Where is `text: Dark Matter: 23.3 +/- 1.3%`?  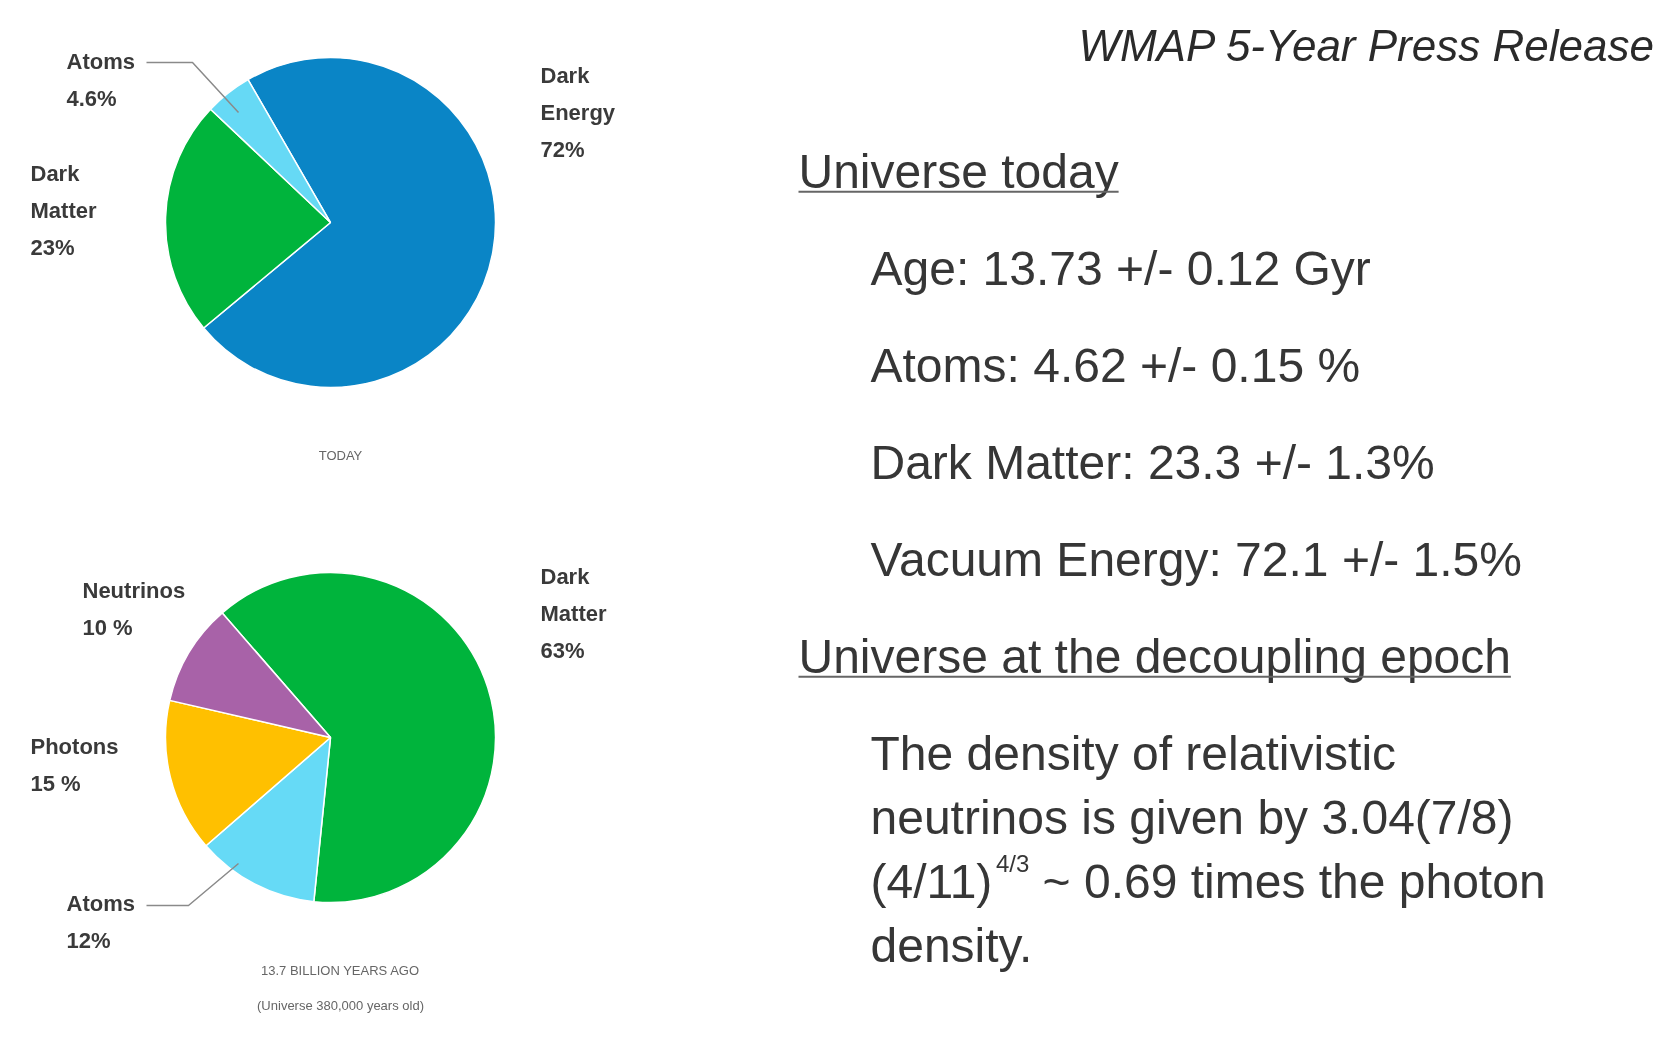
text: Dark Matter: 23.3 +/- 1.3% is located at coordinates (1152, 462).